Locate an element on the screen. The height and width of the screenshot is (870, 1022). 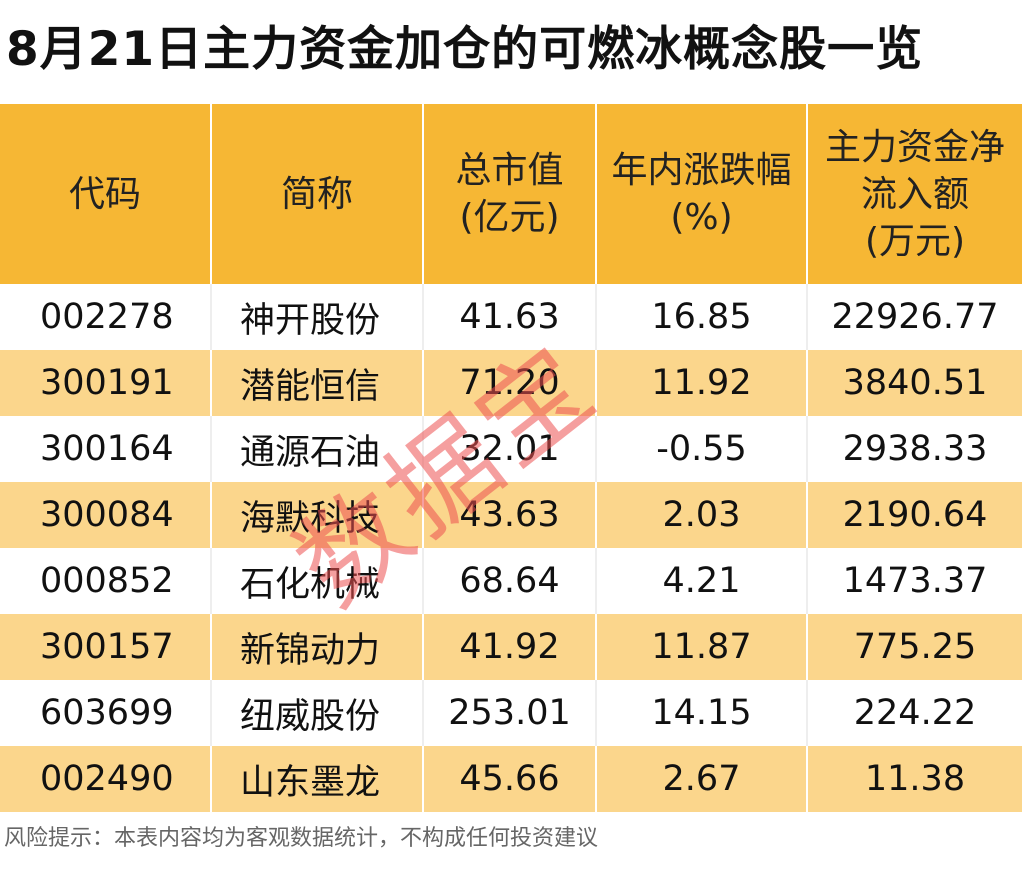
cell-net-inflow: 22926.77 is located at coordinates (915, 317).